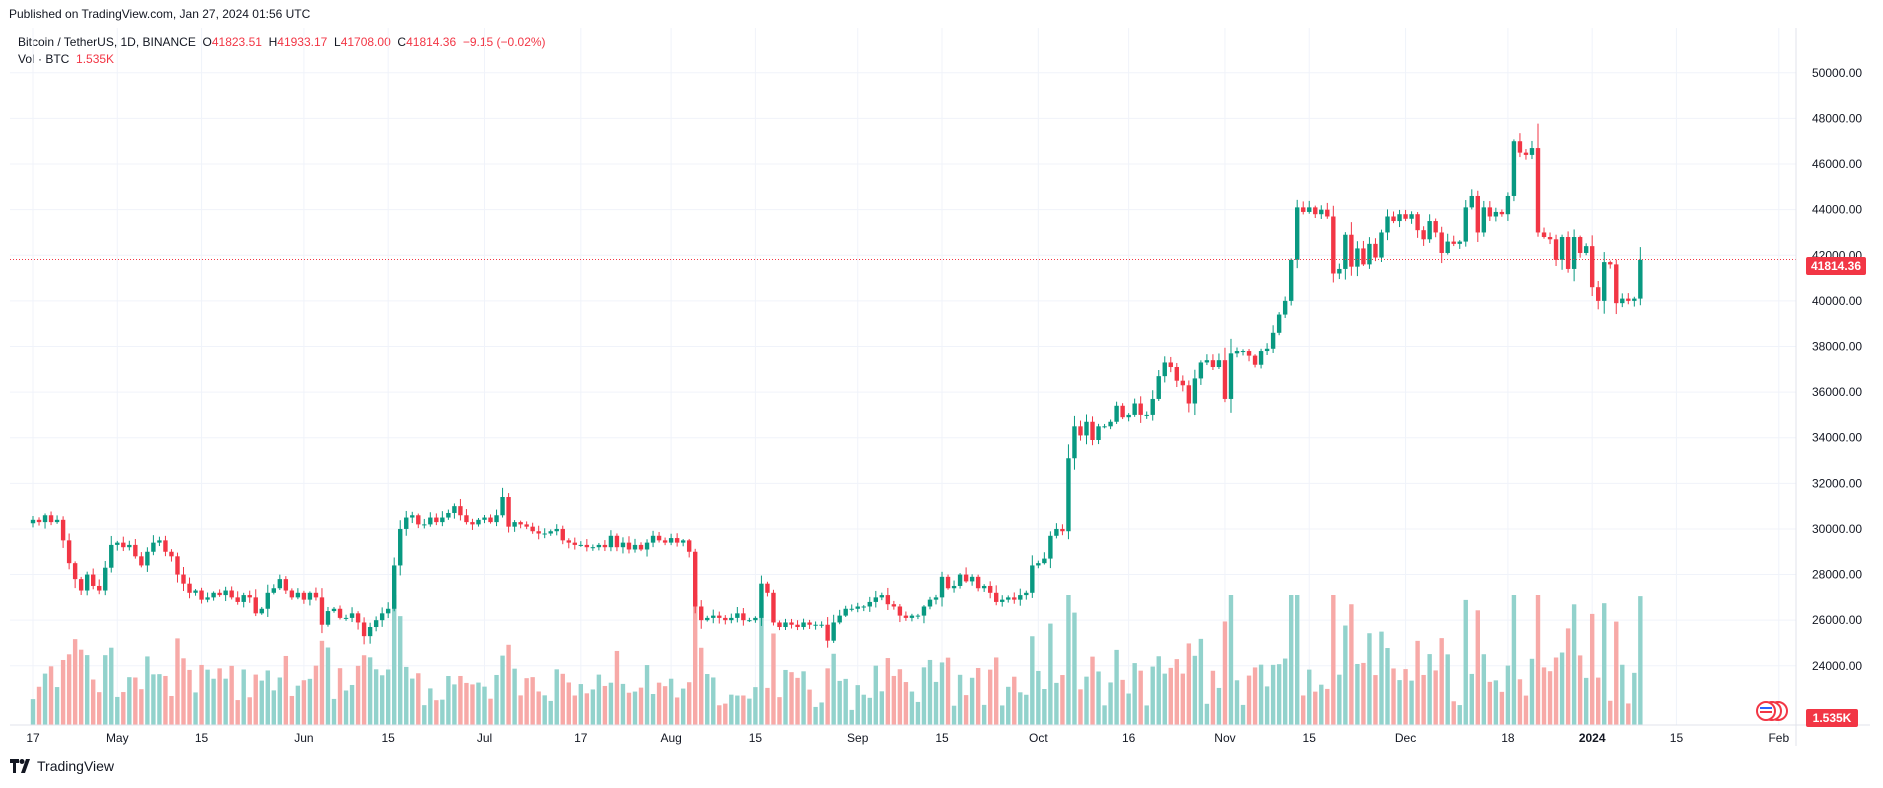 The height and width of the screenshot is (788, 1883). I want to click on symbol-name: Bitcoin / TetherUS, 1D, BINANCE, so click(107, 42).